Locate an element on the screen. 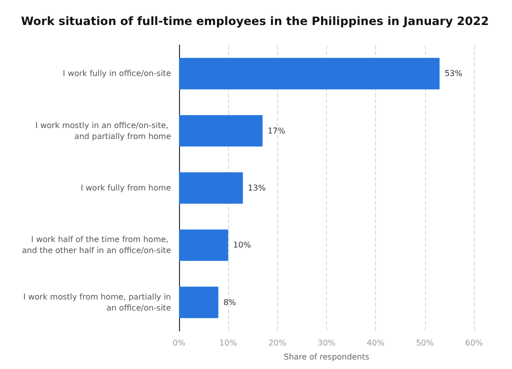 Image resolution: width=512 pixels, height=369 pixels. y-tick-label: I work mostly from home, partially in an office/on-site is located at coordinates (97, 302).